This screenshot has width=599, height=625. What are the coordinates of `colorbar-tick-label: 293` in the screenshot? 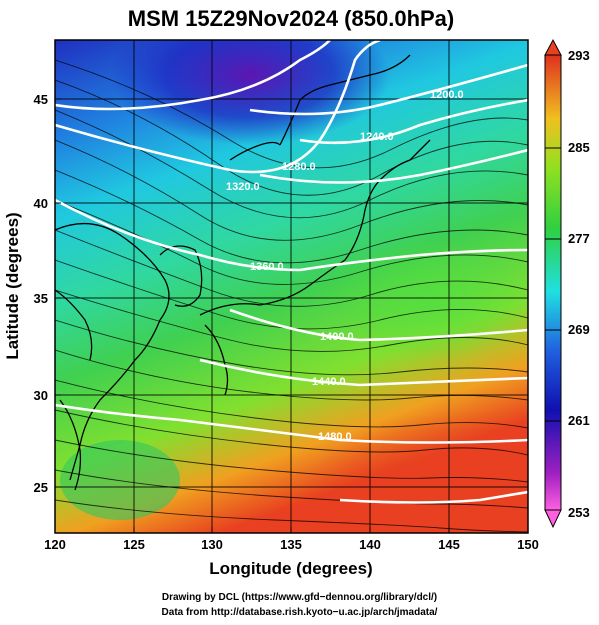 It's located at (579, 55).